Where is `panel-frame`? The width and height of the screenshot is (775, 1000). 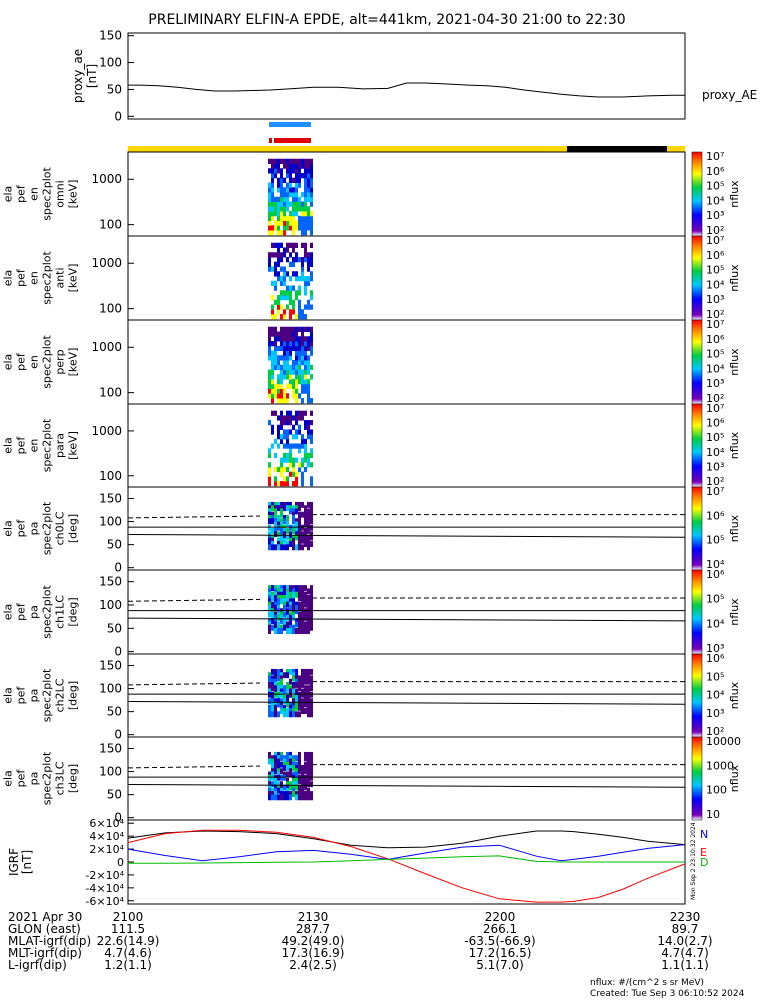 panel-frame is located at coordinates (406, 612).